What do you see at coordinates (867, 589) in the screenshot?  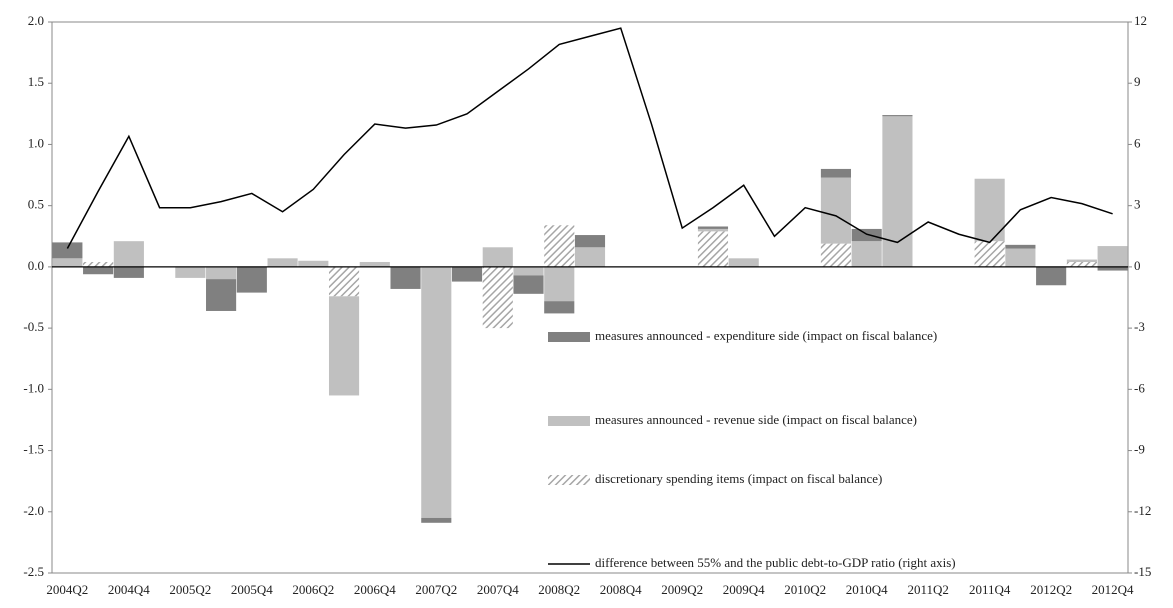 I see `x-tick-label: 2010Q4` at bounding box center [867, 589].